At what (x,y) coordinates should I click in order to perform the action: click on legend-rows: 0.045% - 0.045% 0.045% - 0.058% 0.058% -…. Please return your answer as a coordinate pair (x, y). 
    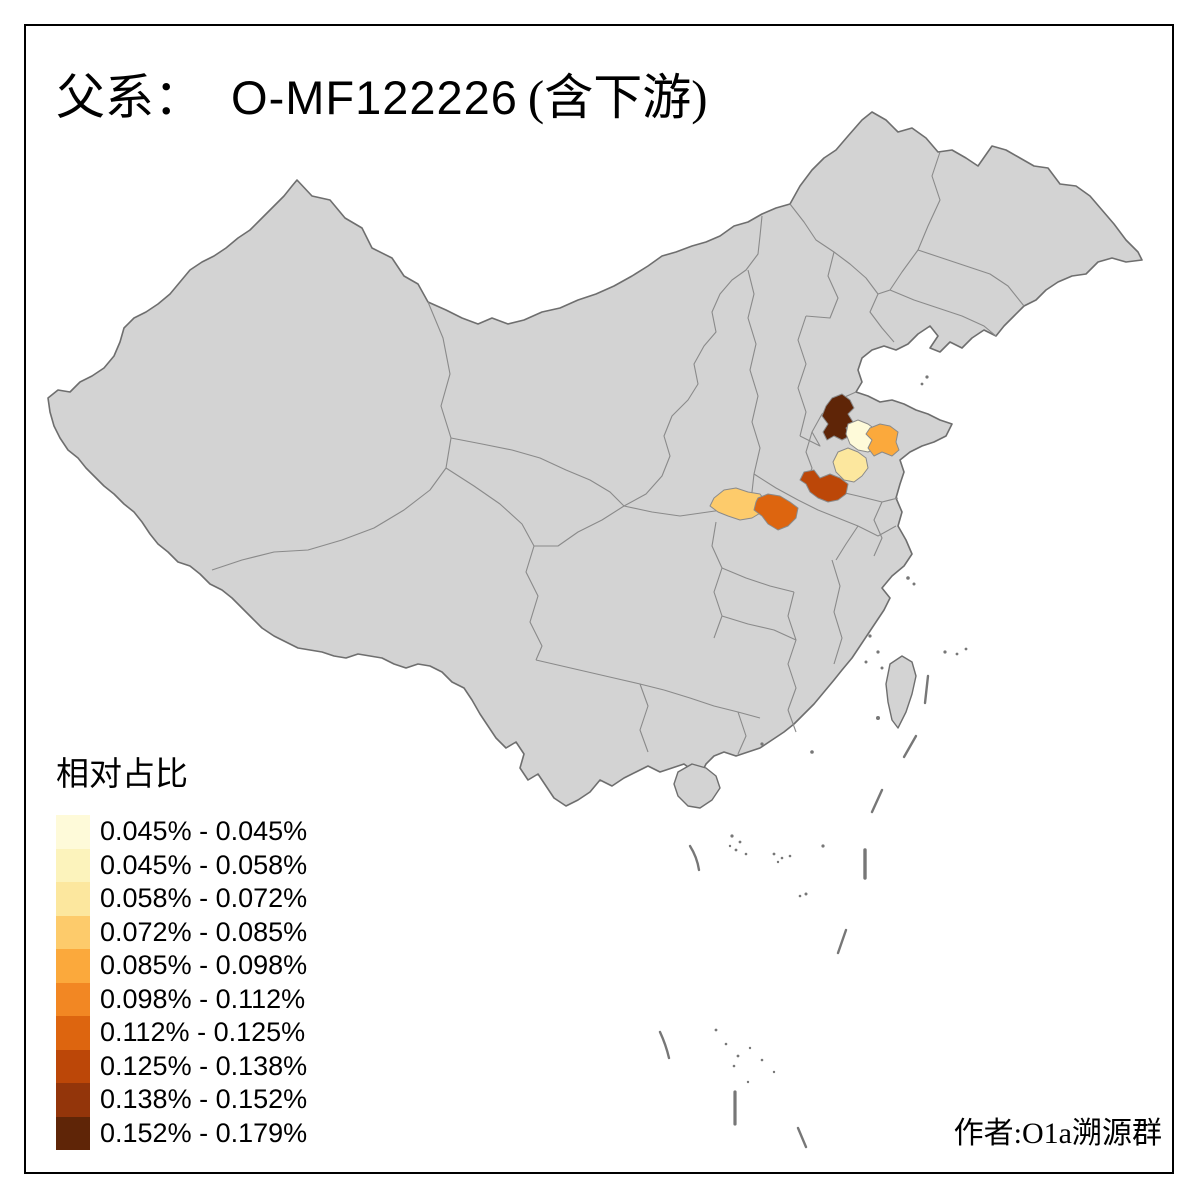
    Looking at the image, I should click on (181, 982).